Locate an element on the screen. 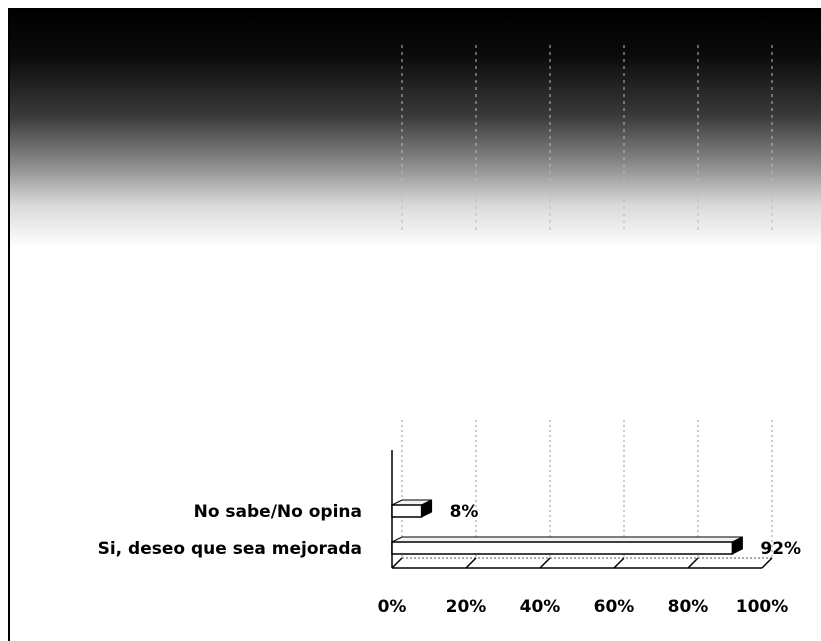  x-tick-label: 20% is located at coordinates (466, 607).